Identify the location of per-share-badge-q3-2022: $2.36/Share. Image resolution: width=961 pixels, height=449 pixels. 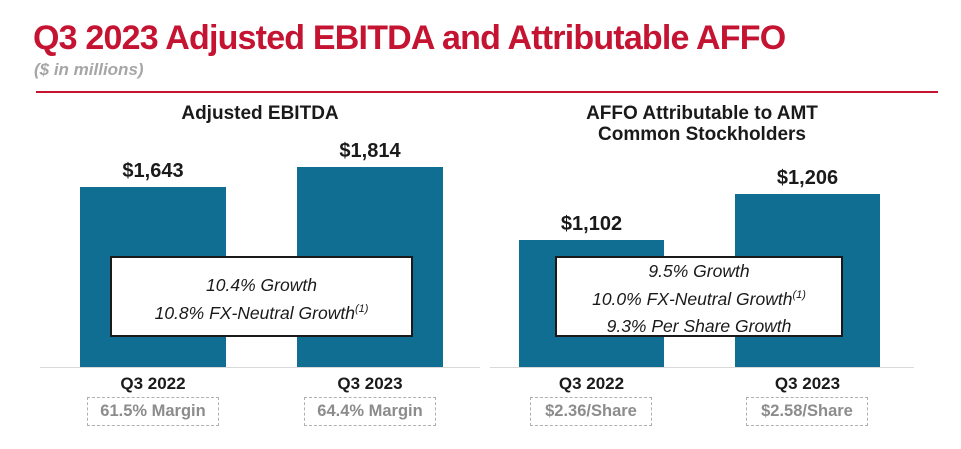
(591, 411).